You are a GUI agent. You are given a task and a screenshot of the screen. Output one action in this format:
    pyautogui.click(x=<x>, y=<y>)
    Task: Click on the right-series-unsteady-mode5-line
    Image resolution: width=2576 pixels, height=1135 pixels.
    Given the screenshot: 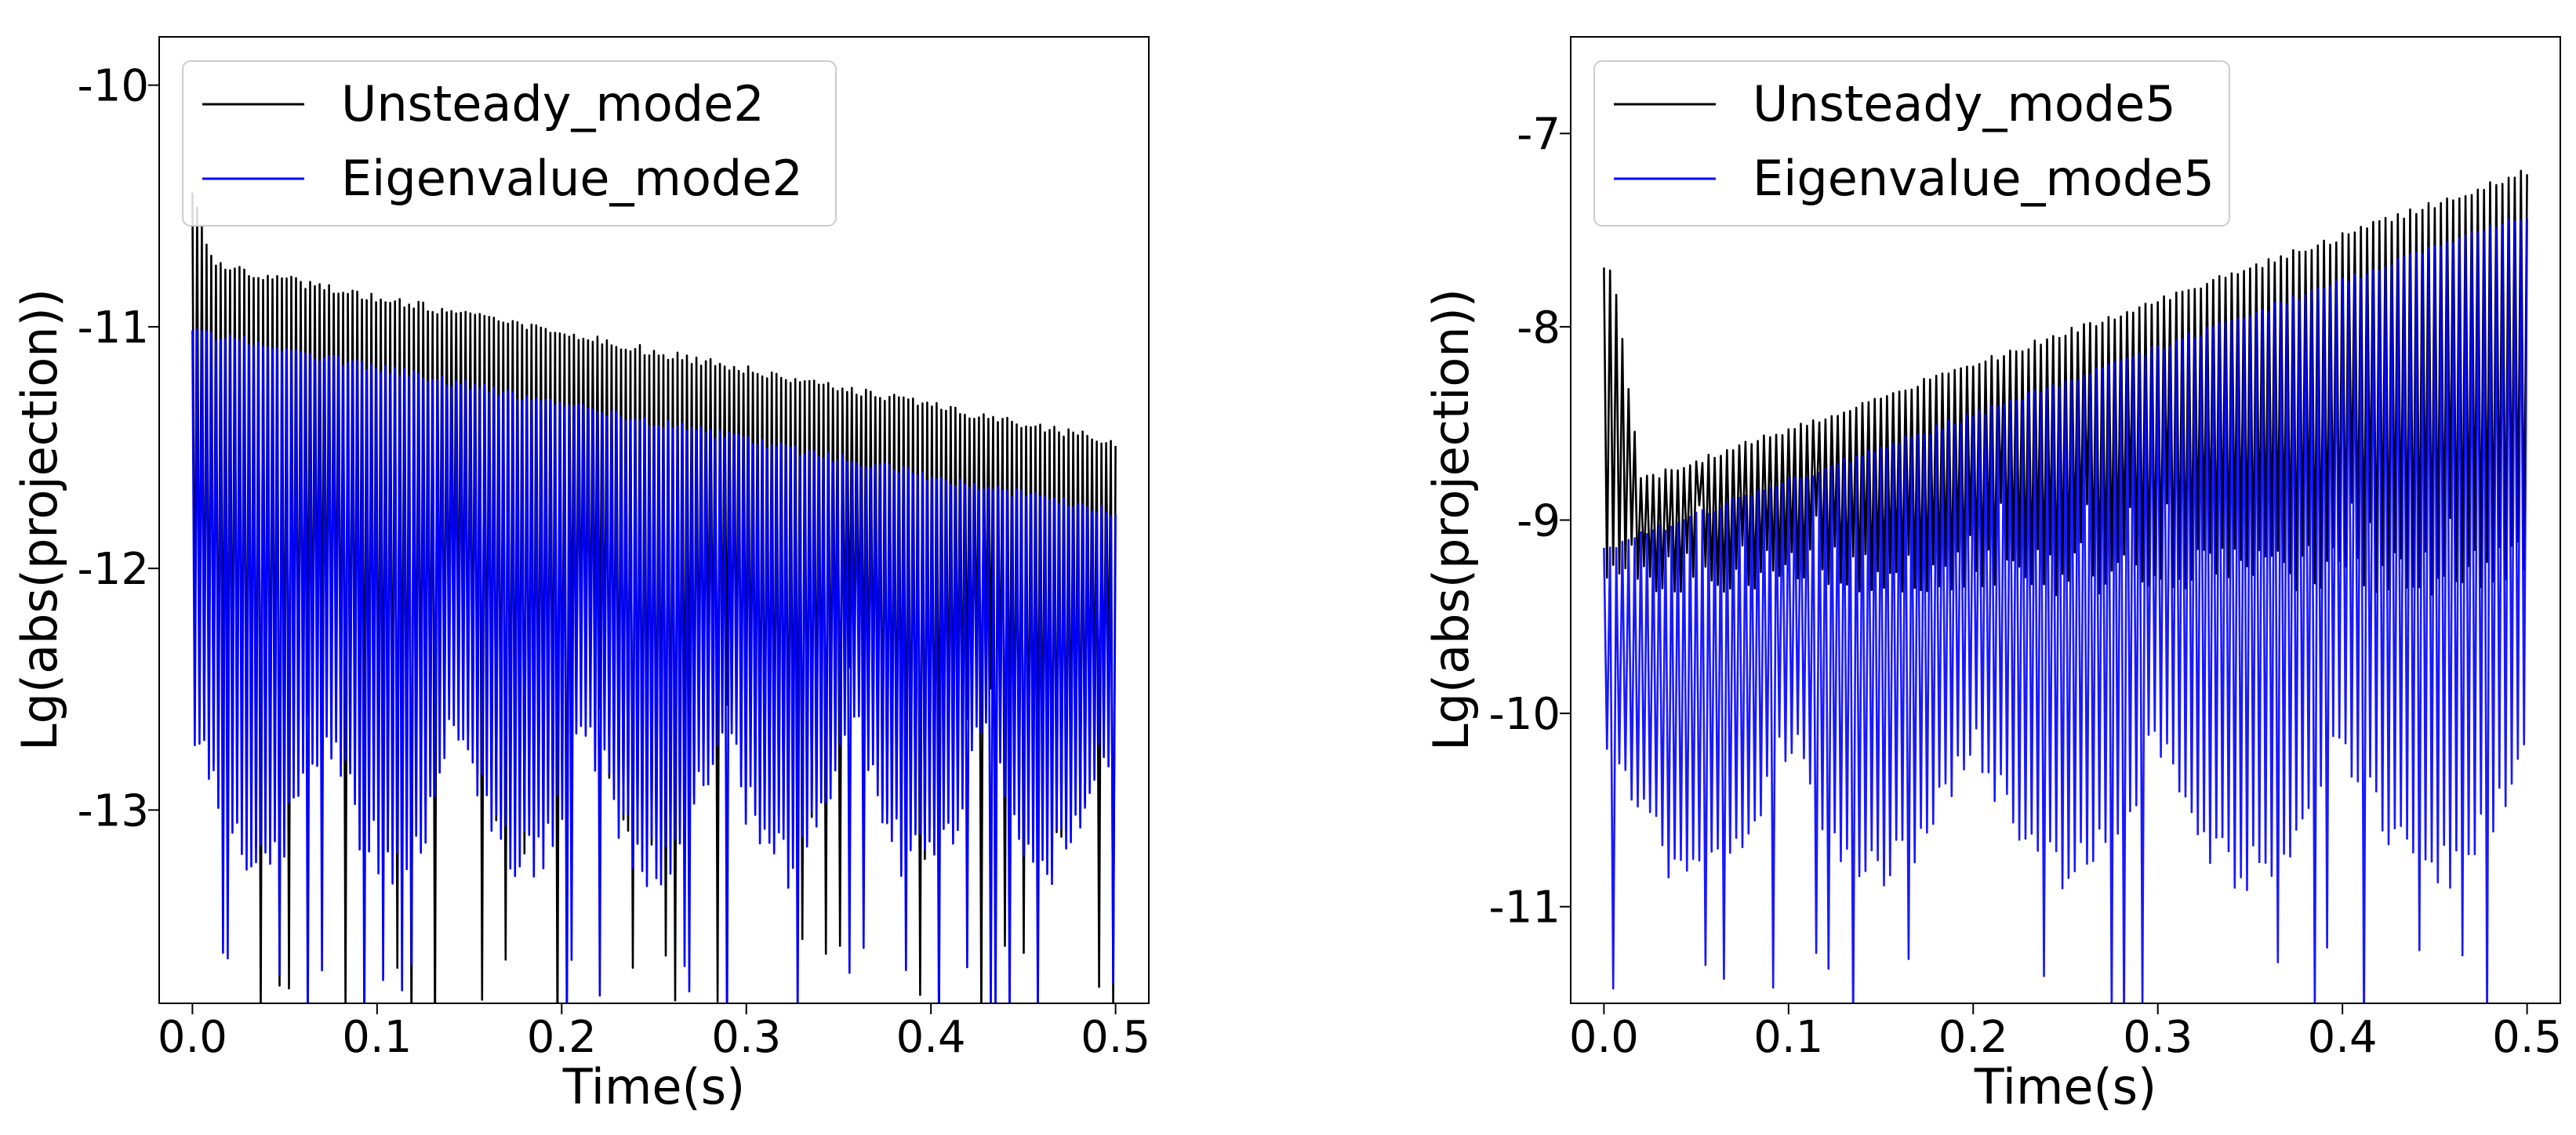 What is the action you would take?
    pyautogui.click(x=2065, y=383)
    